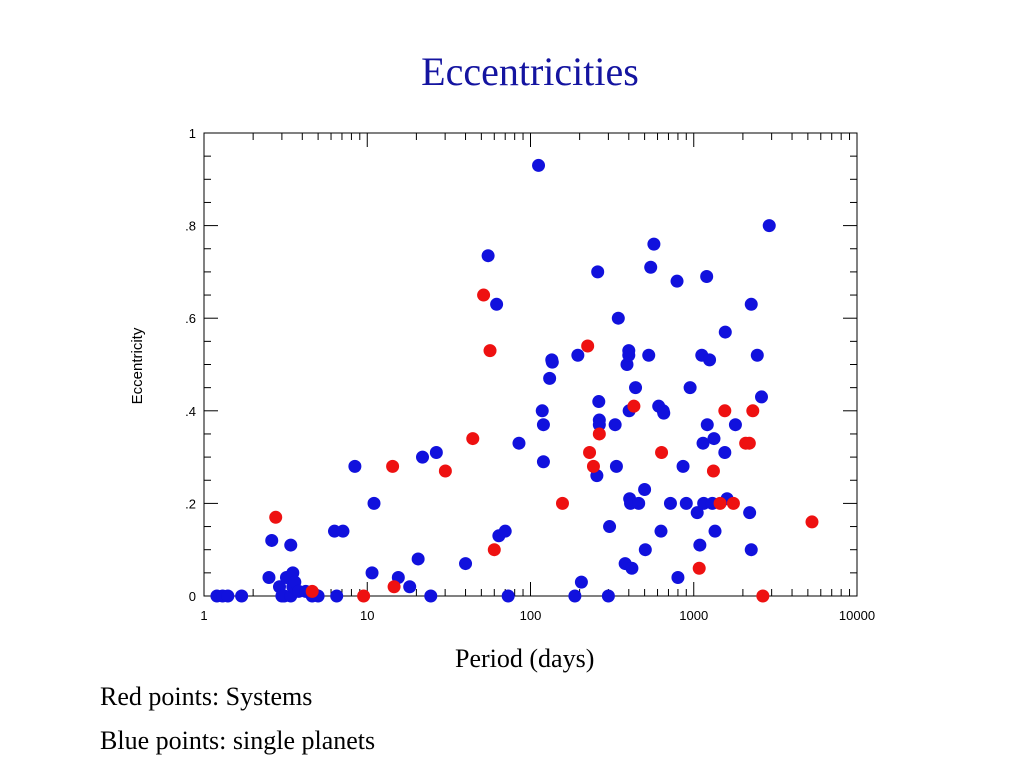  What do you see at coordinates (137, 365) in the screenshot?
I see `y-axis-title: Eccentricity` at bounding box center [137, 365].